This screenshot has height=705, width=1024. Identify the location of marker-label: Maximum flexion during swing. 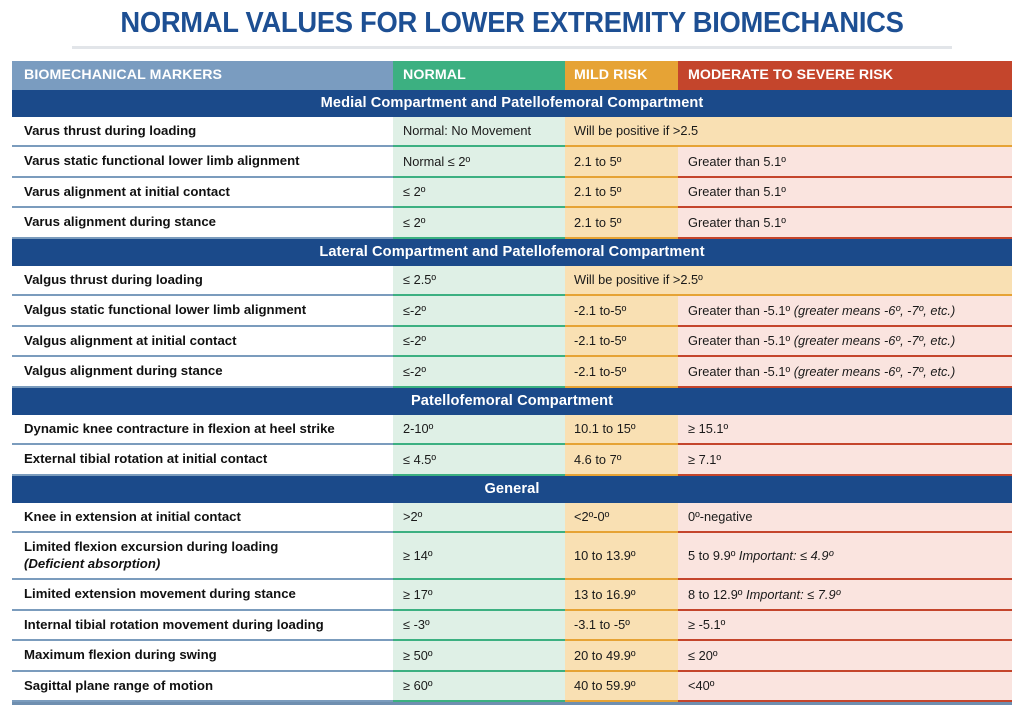
(120, 655).